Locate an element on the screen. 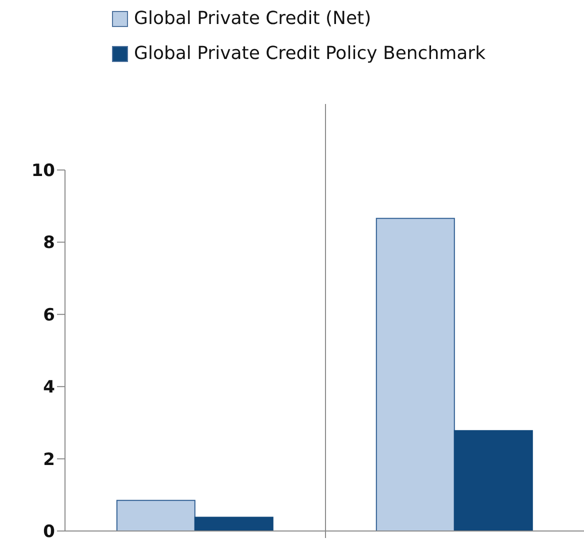 Image resolution: width=584 pixels, height=548 pixels. y-tick-label: 0 is located at coordinates (49, 532).